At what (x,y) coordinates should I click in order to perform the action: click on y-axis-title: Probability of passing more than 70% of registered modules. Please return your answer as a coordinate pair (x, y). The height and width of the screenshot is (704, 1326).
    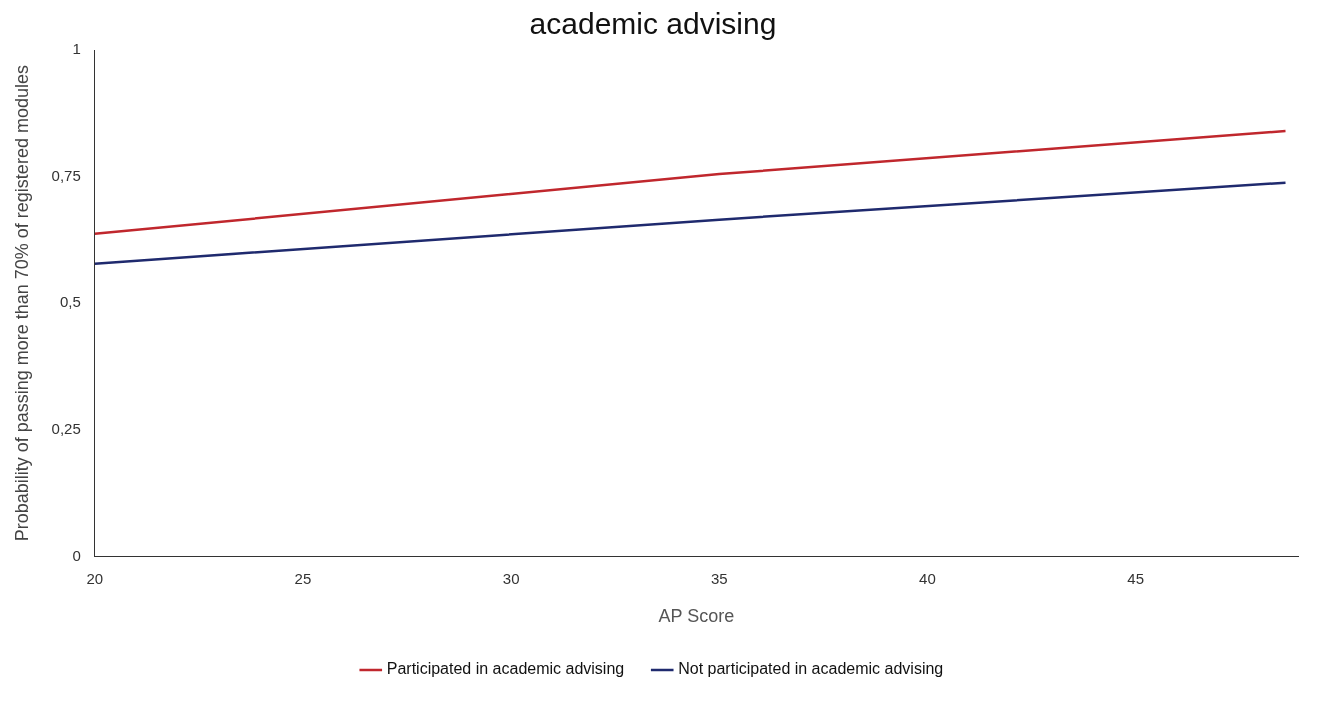
    Looking at the image, I should click on (21, 303).